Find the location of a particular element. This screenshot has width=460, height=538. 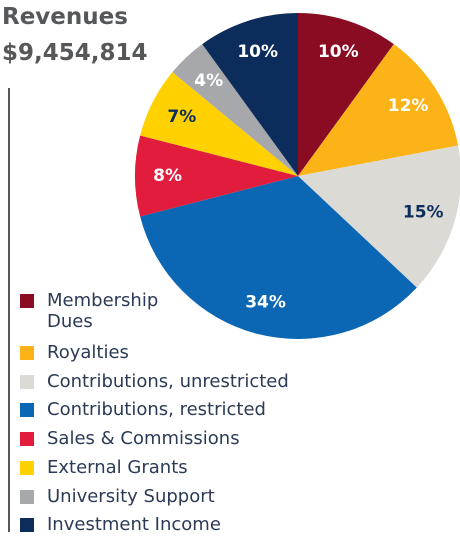

slice-label: 12% is located at coordinates (408, 106).